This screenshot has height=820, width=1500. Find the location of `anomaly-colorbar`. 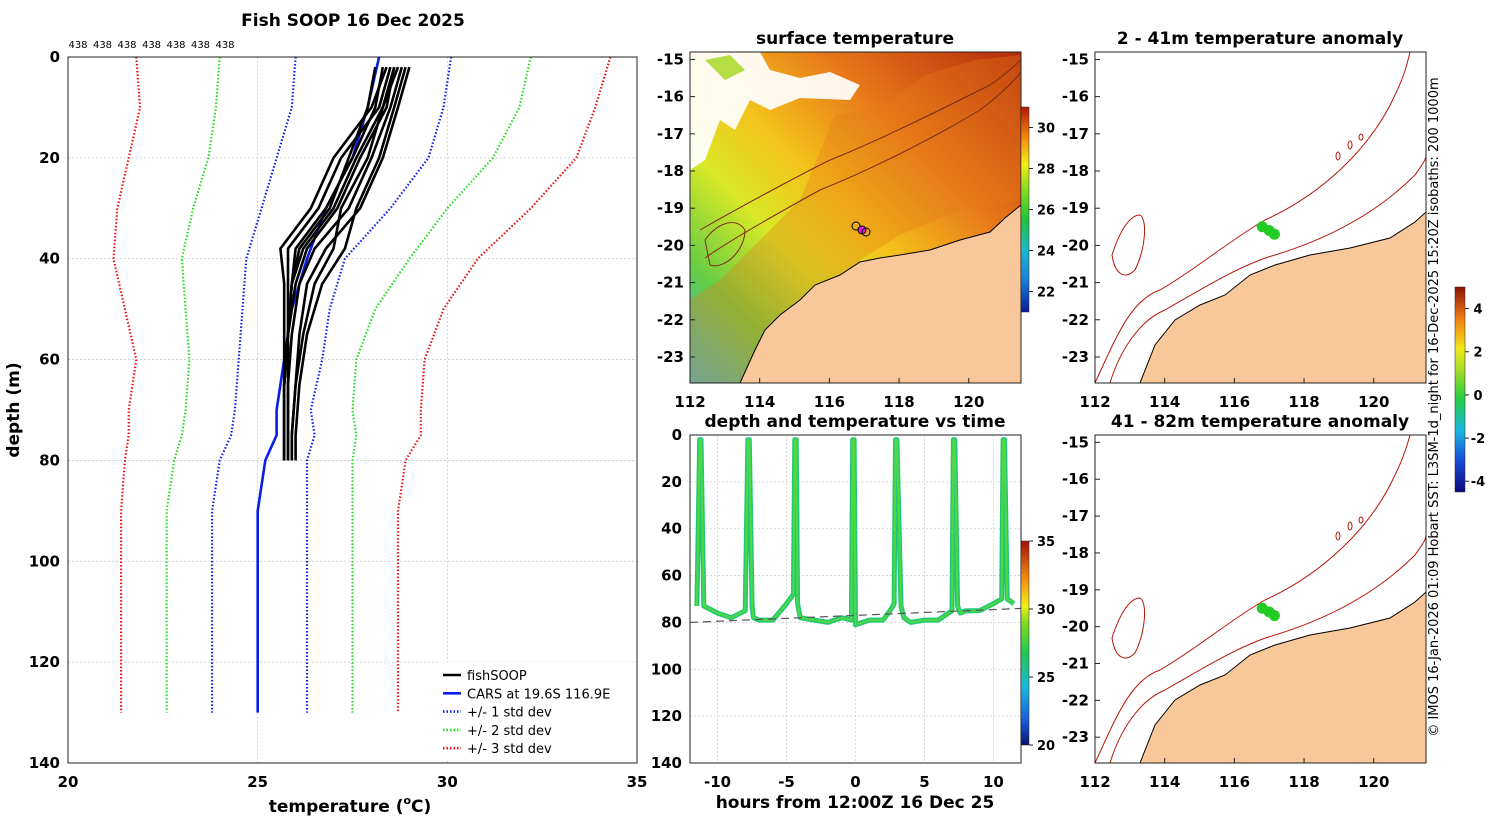

anomaly-colorbar is located at coordinates (1460, 389).